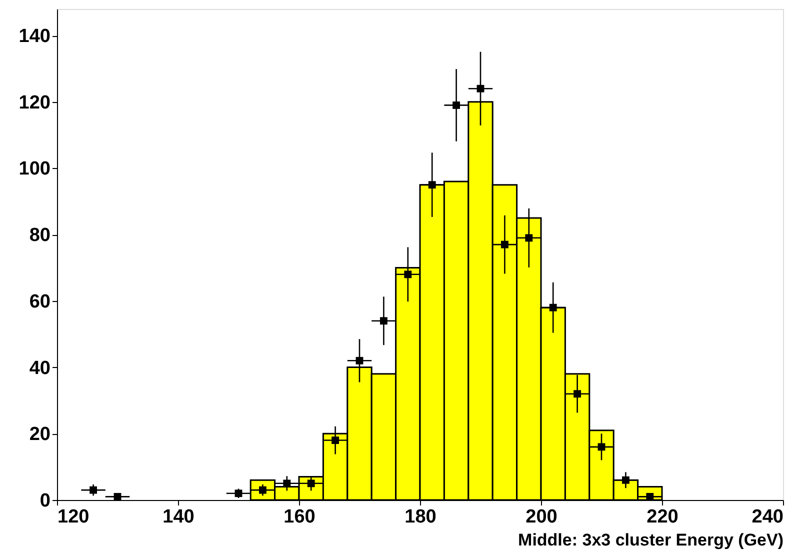 The image size is (807, 555). Describe the element at coordinates (45, 501) in the screenshot. I see `y-tick-label: 0` at that location.